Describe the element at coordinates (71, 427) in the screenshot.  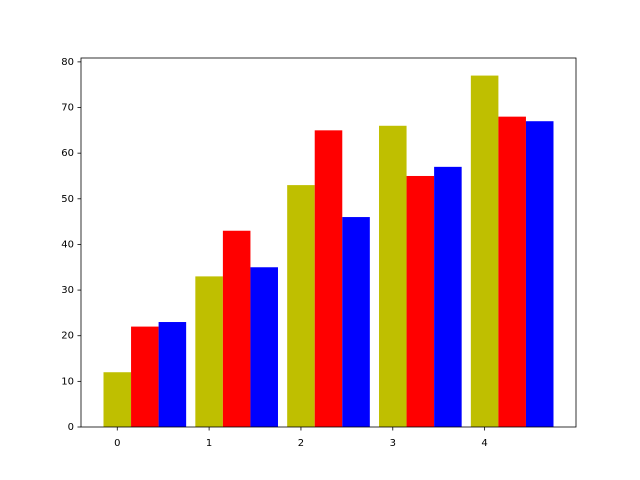
I see `y-tick-label: 0` at that location.